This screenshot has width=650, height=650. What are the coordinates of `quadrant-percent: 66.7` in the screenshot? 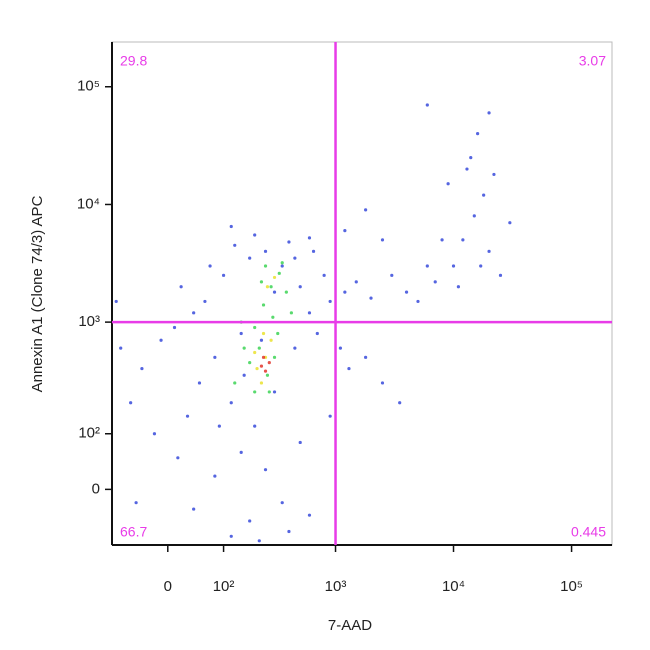 It's located at (133, 532).